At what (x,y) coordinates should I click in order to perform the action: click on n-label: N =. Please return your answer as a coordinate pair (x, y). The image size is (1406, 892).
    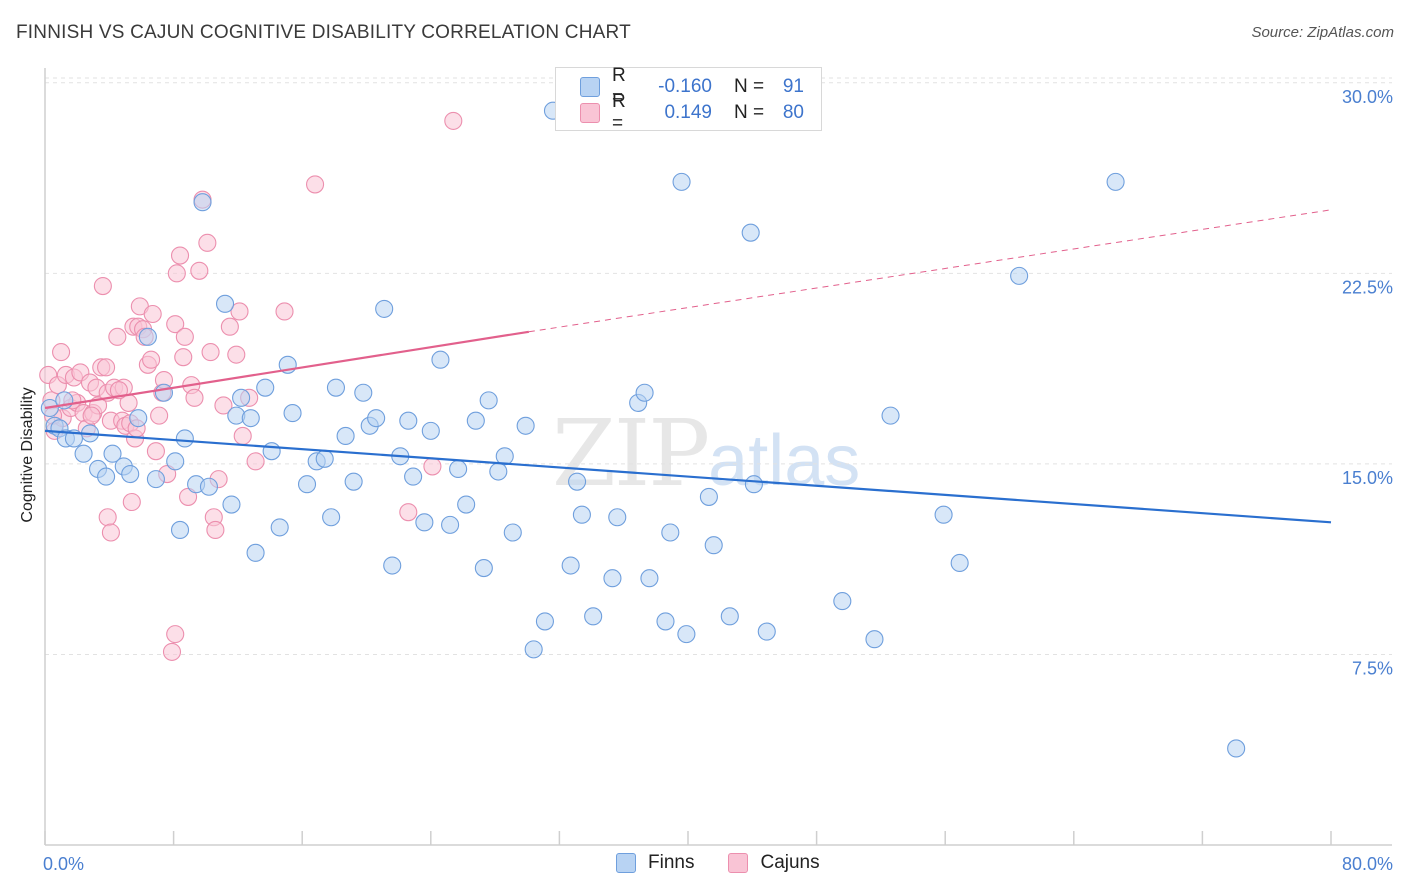
    Looking at the image, I should click on (749, 86).